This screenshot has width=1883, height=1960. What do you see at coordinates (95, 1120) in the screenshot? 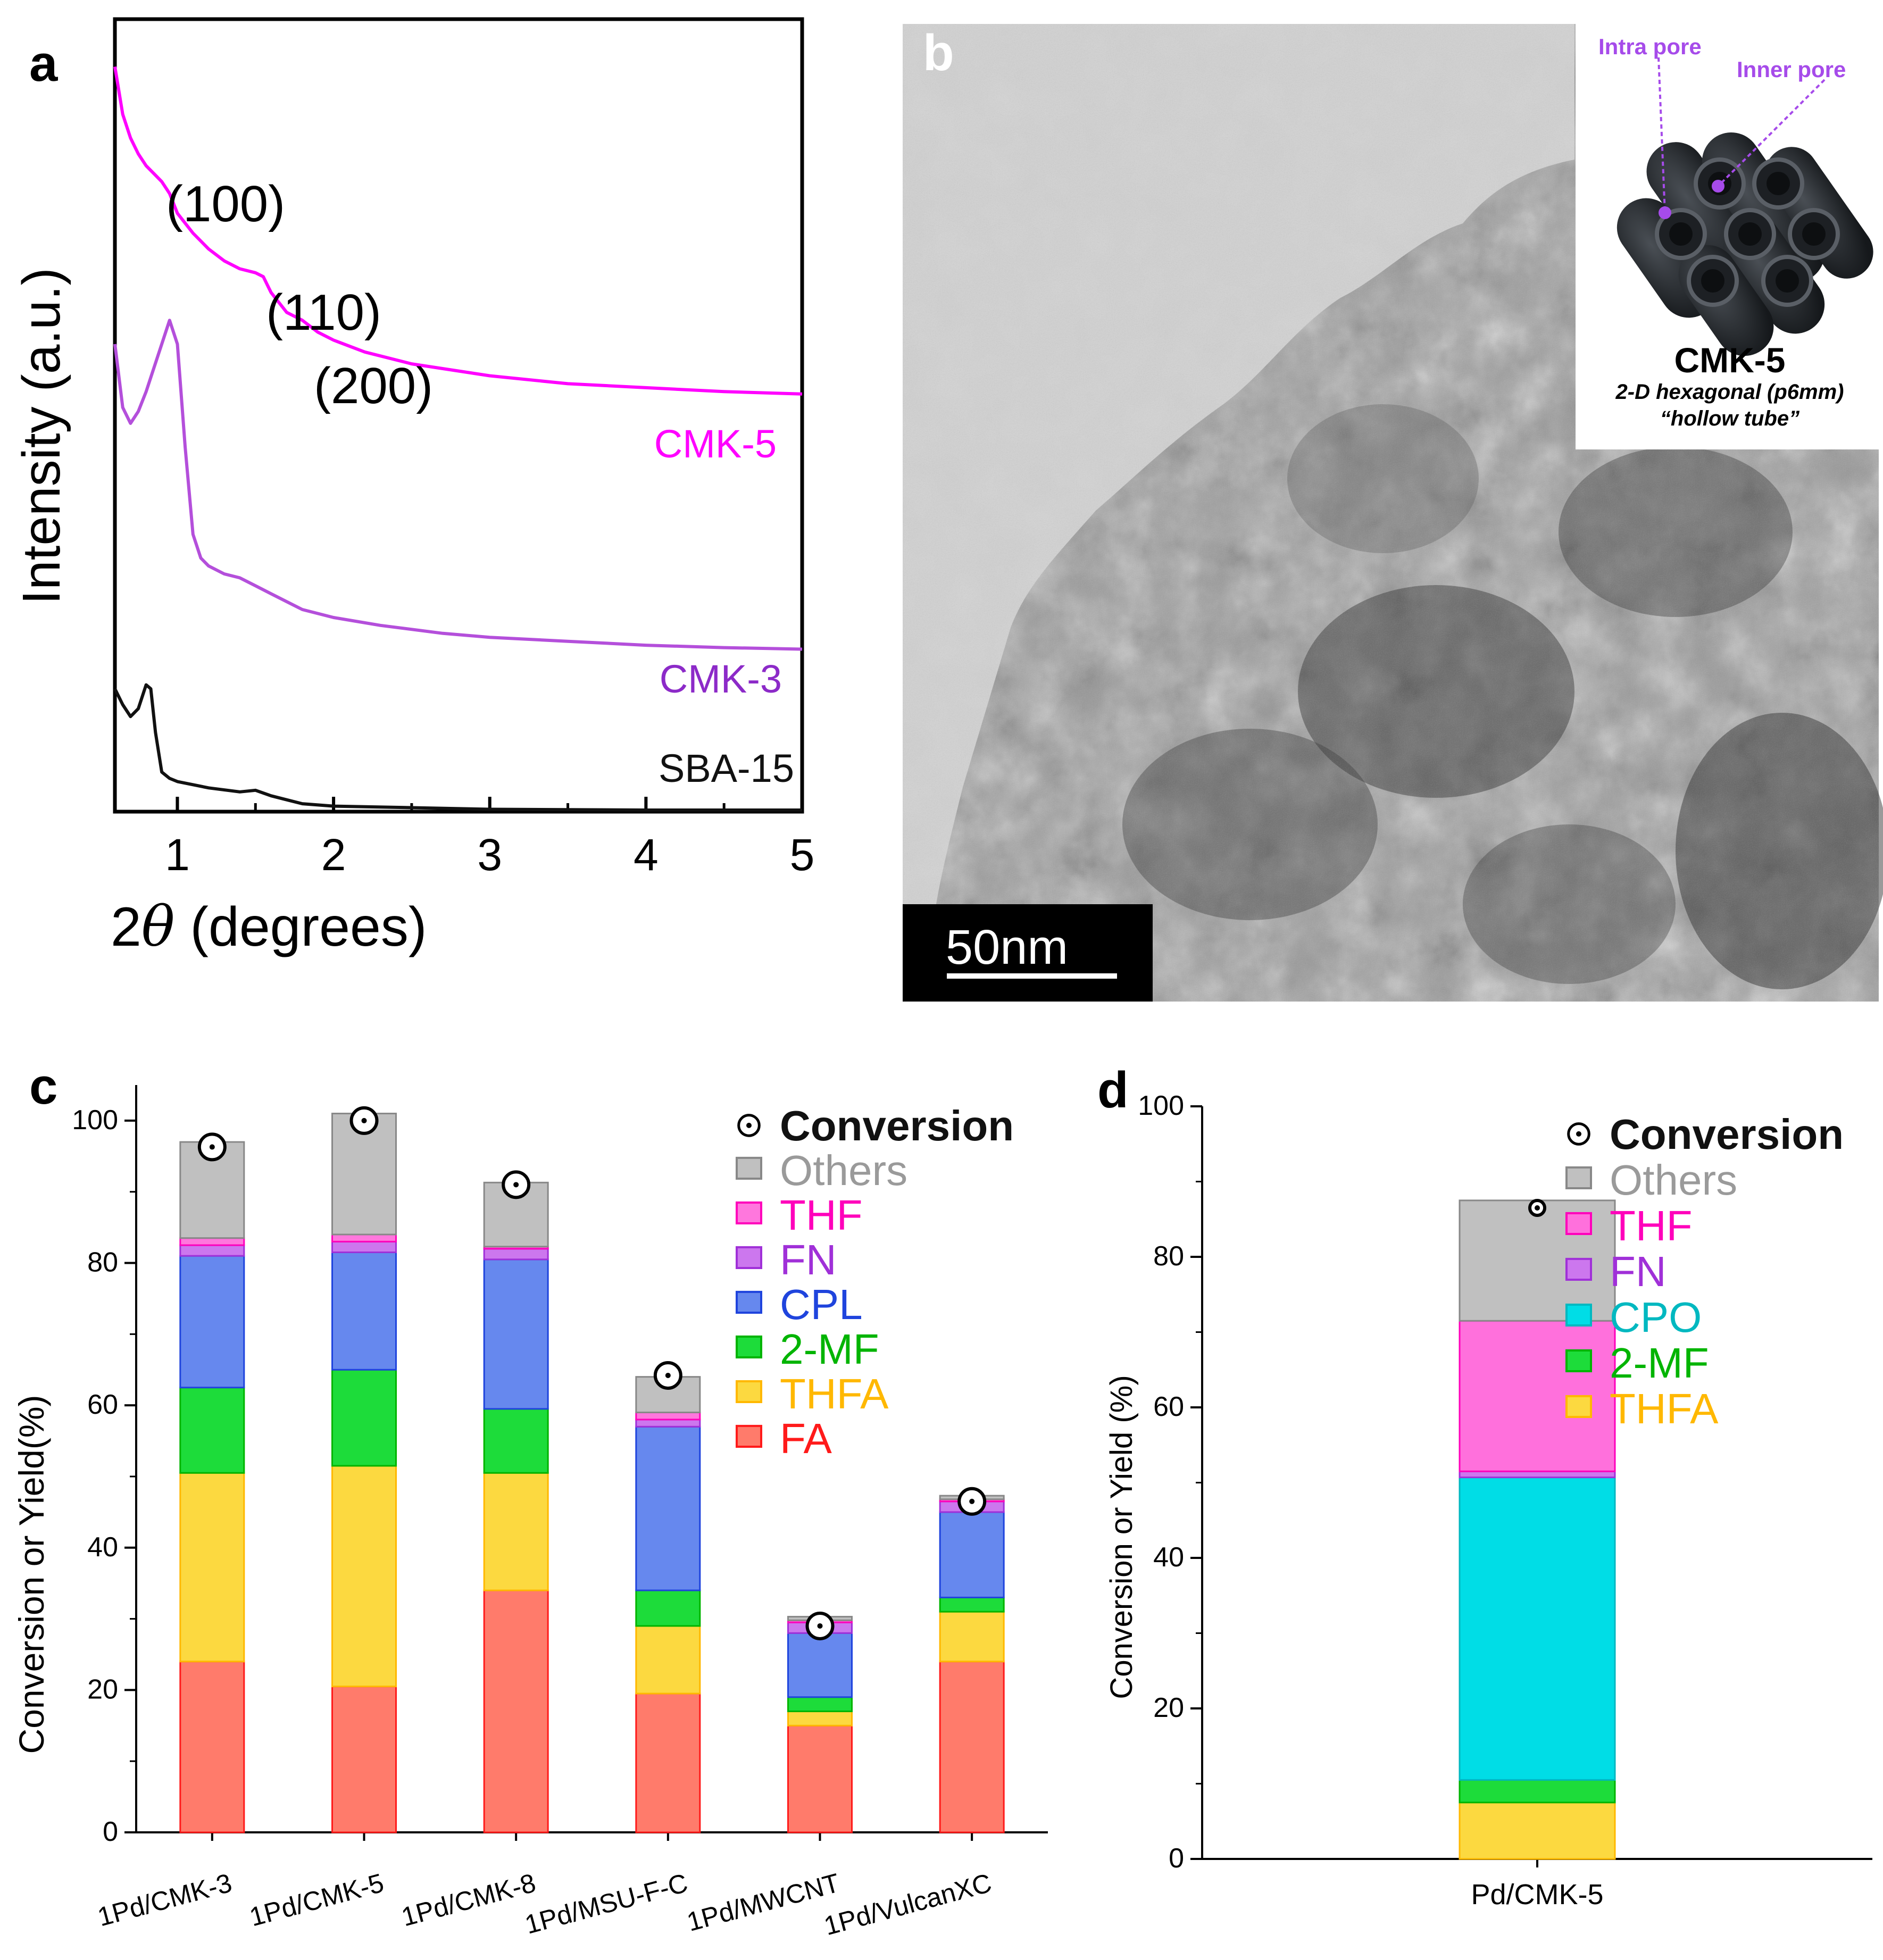
I see `y-tick-label: 100` at bounding box center [95, 1120].